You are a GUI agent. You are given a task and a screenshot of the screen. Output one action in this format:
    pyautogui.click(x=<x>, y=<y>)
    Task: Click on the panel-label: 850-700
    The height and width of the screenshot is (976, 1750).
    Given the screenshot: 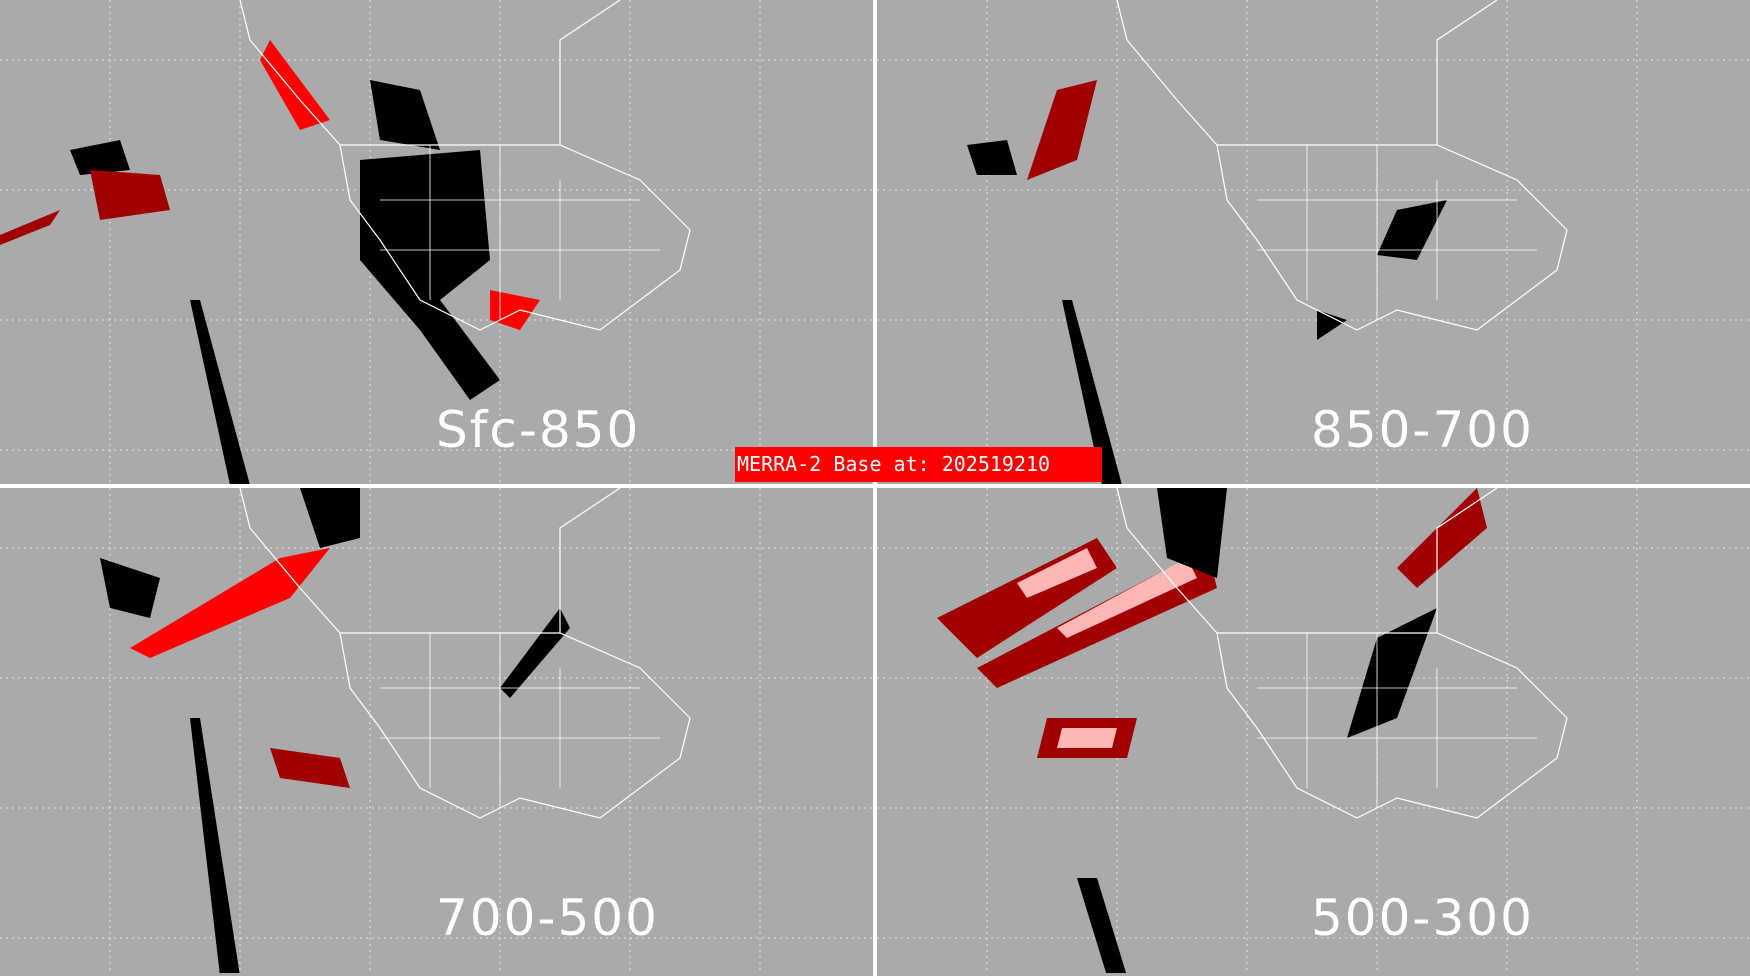 What is the action you would take?
    pyautogui.click(x=1422, y=430)
    